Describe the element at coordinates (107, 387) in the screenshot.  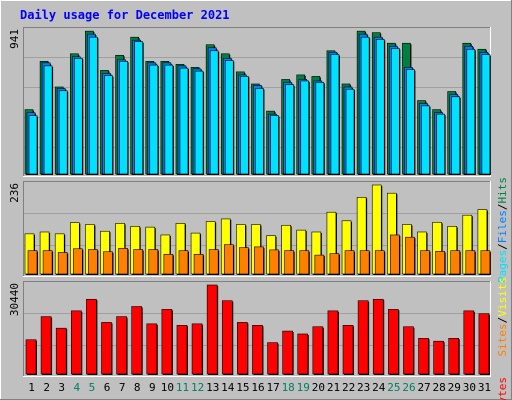
I see `x-tick-label: 6` at that location.